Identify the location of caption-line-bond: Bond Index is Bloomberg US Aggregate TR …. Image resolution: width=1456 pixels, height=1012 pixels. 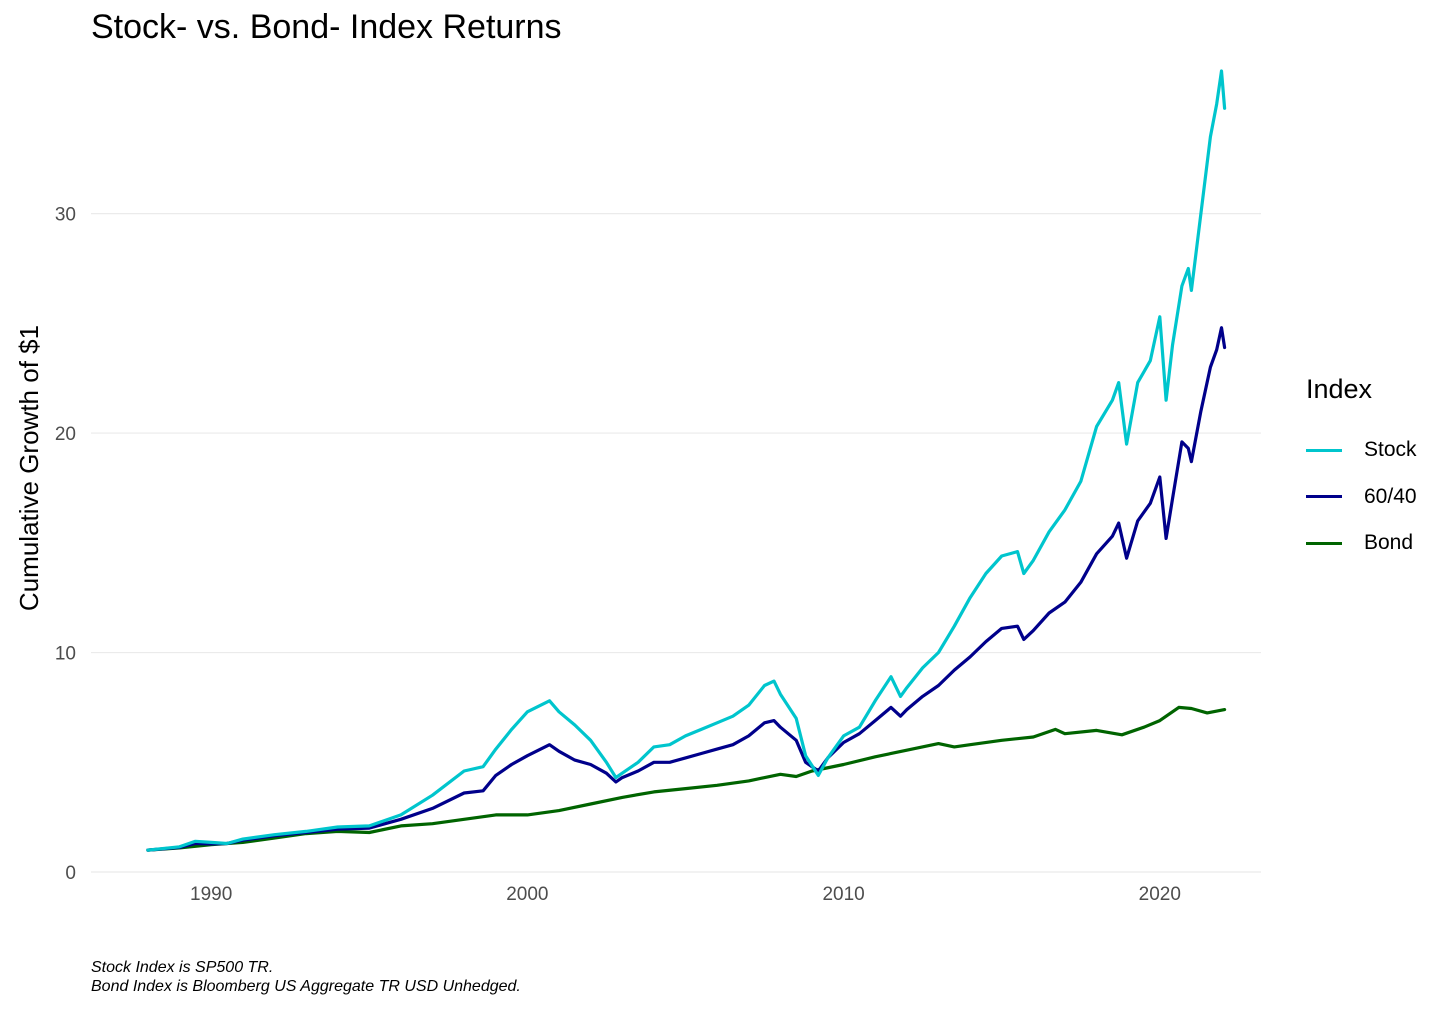
(306, 986).